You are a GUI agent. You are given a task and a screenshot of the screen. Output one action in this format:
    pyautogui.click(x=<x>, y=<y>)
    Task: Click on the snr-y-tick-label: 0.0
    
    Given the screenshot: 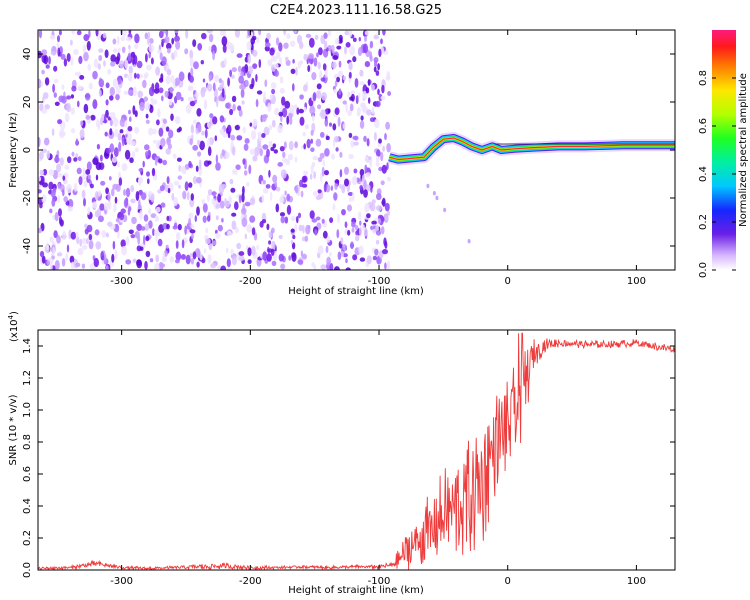 What is the action you would take?
    pyautogui.click(x=27, y=570)
    